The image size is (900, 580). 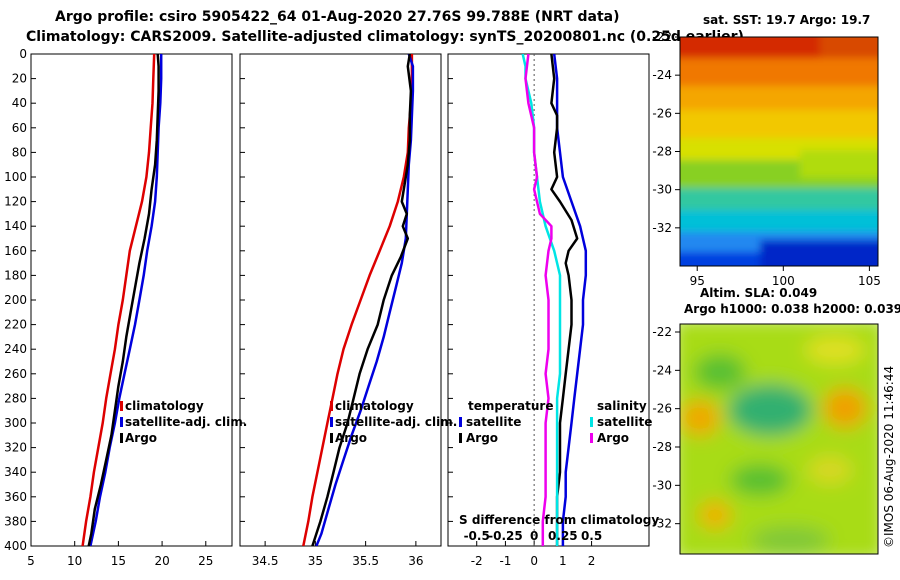 I want to click on top-tick-label: 0.5, so click(x=591, y=536).